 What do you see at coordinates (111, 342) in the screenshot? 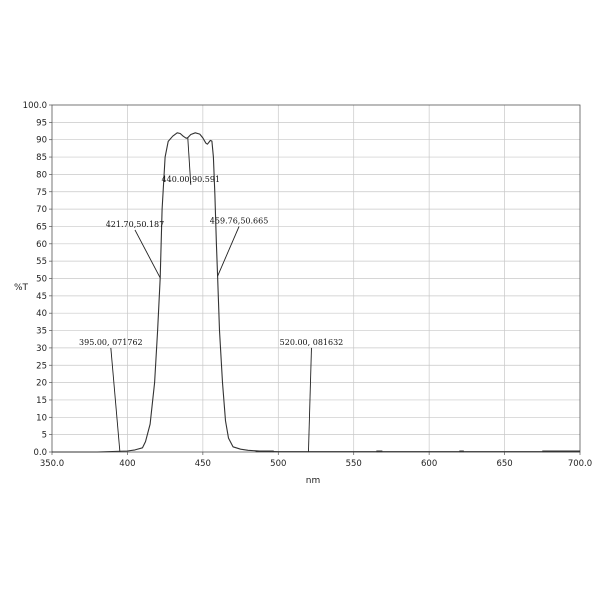
I see `annotation-label: 395.00, 071762` at bounding box center [111, 342].